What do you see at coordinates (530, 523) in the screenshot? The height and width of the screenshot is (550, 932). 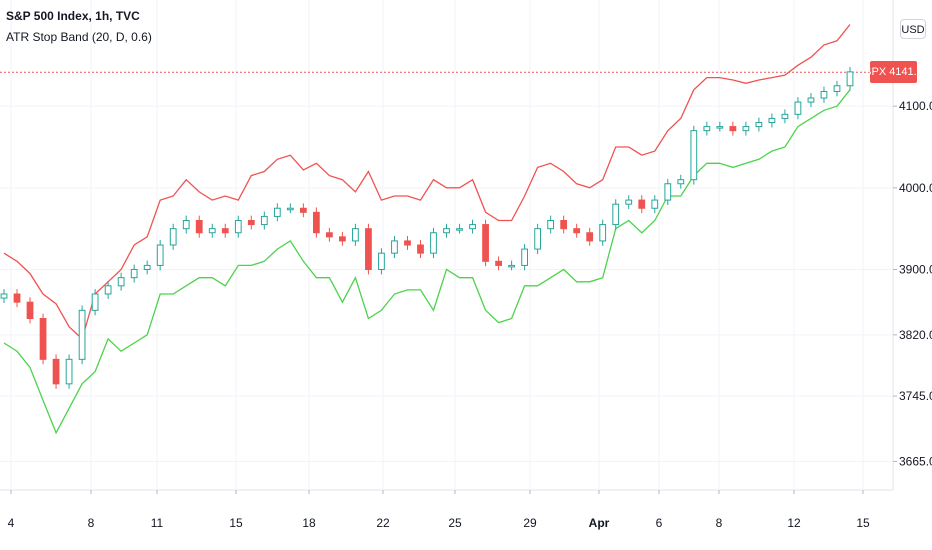 I see `x-tick-label: 29` at bounding box center [530, 523].